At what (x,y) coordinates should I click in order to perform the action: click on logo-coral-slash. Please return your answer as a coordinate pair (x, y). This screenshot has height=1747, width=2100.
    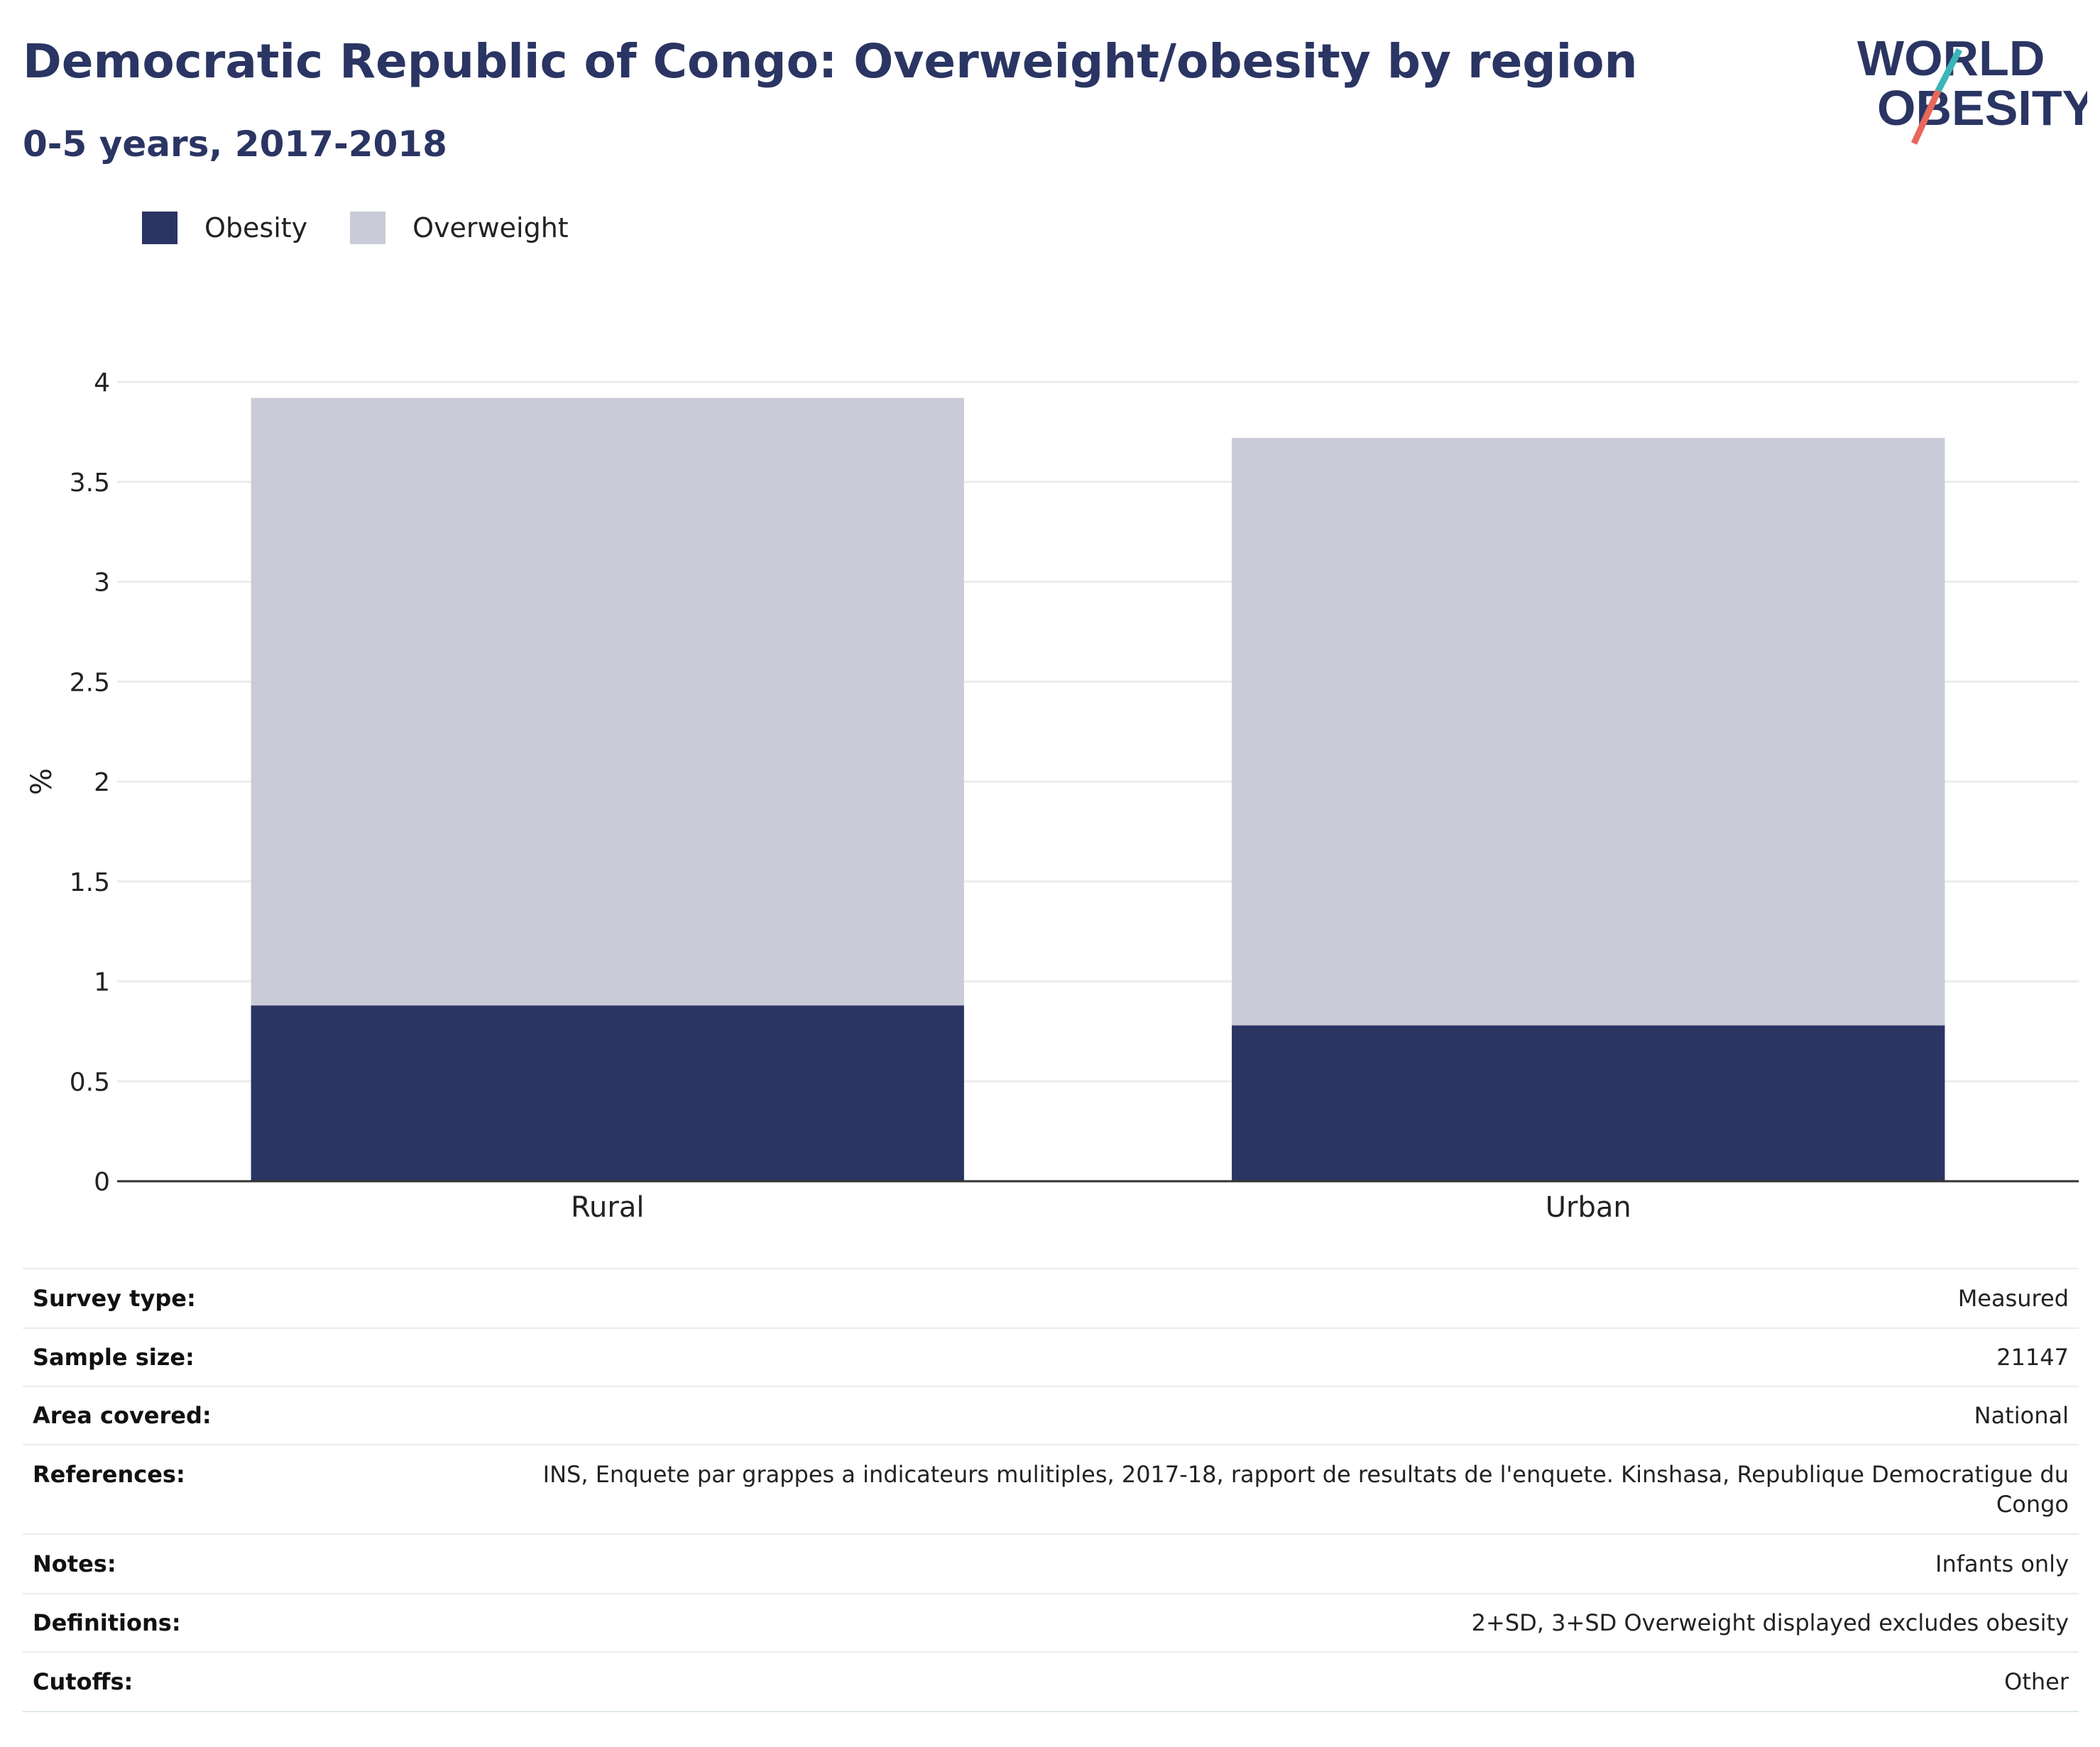
    Looking at the image, I should click on (1926, 117).